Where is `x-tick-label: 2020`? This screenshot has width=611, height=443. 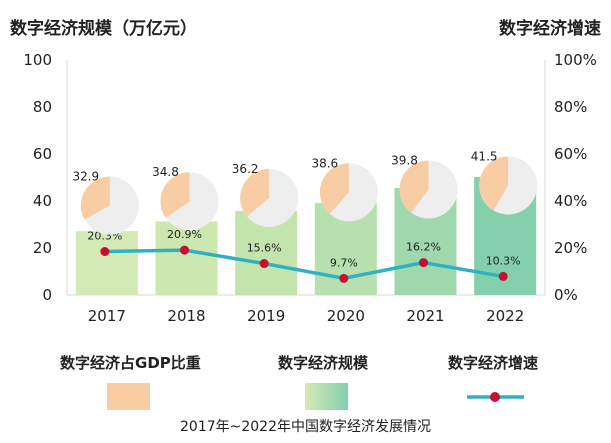 x-tick-label: 2020 is located at coordinates (346, 316).